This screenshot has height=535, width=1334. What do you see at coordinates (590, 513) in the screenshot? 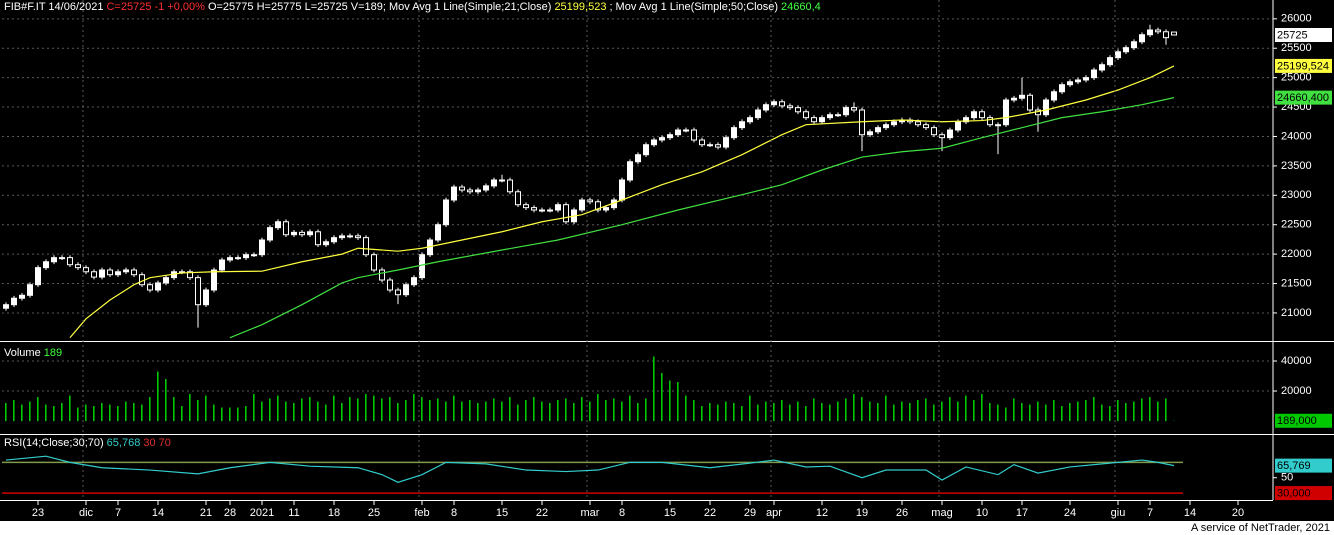
I see `x-tick-label: mar` at bounding box center [590, 513].